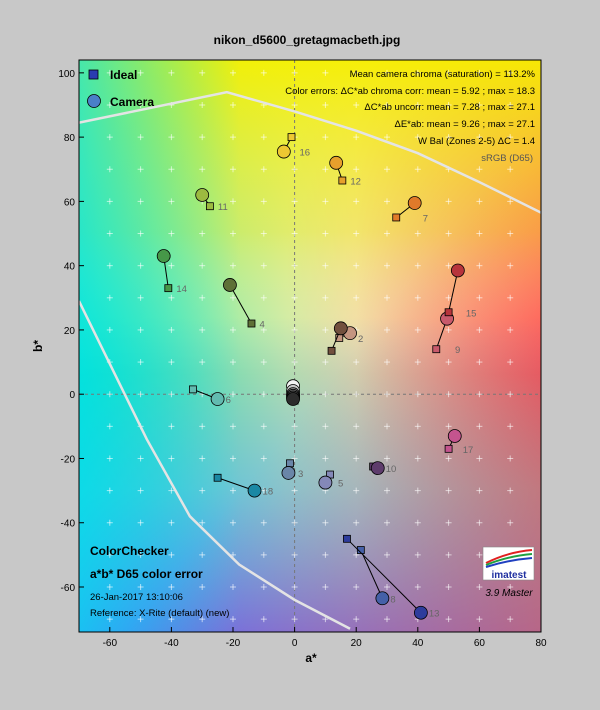  Describe the element at coordinates (541, 643) in the screenshot. I see `x-tick-label: 80` at that location.